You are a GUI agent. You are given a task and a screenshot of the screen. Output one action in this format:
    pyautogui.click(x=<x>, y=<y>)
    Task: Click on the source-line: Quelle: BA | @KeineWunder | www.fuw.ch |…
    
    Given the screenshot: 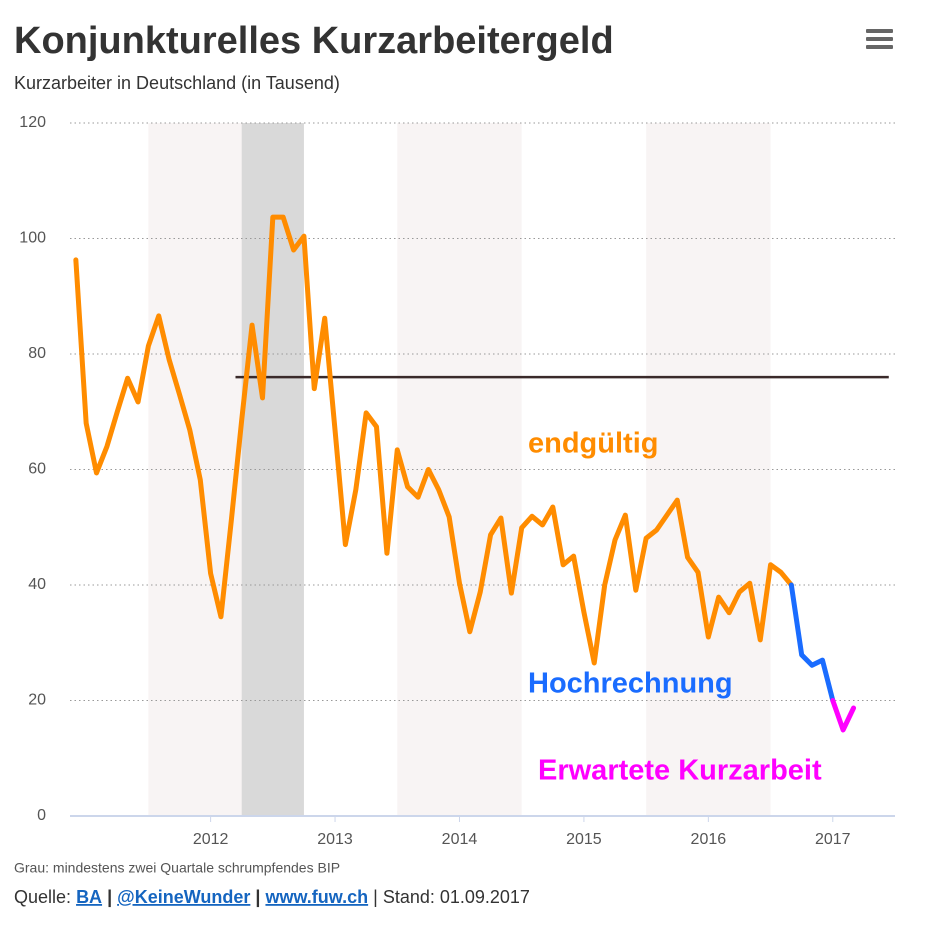 What is the action you would take?
    pyautogui.click(x=272, y=897)
    